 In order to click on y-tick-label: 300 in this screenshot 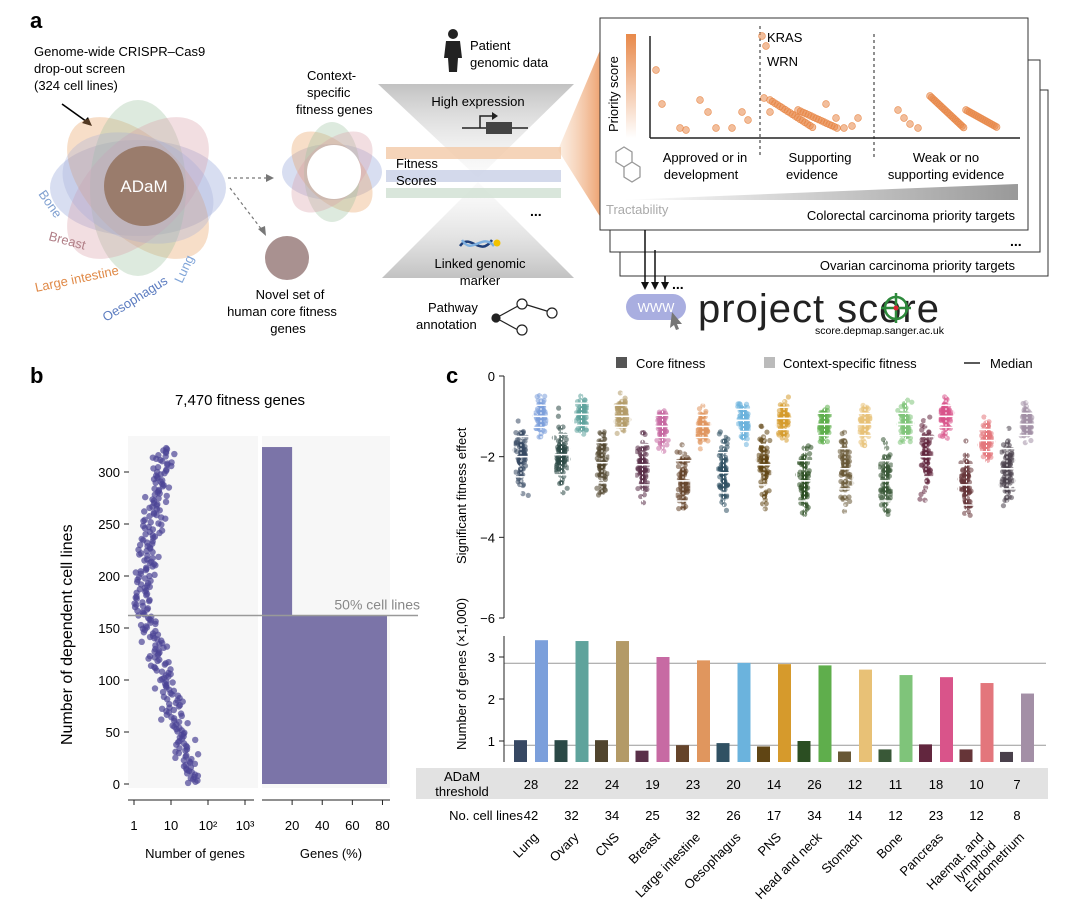, I will do `click(109, 472)`.